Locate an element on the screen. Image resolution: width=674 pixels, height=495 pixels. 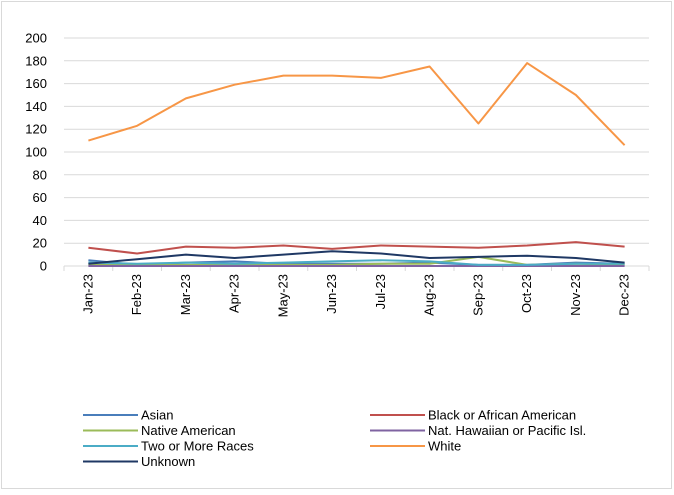
legend-item: Unknown is located at coordinates (139, 461).